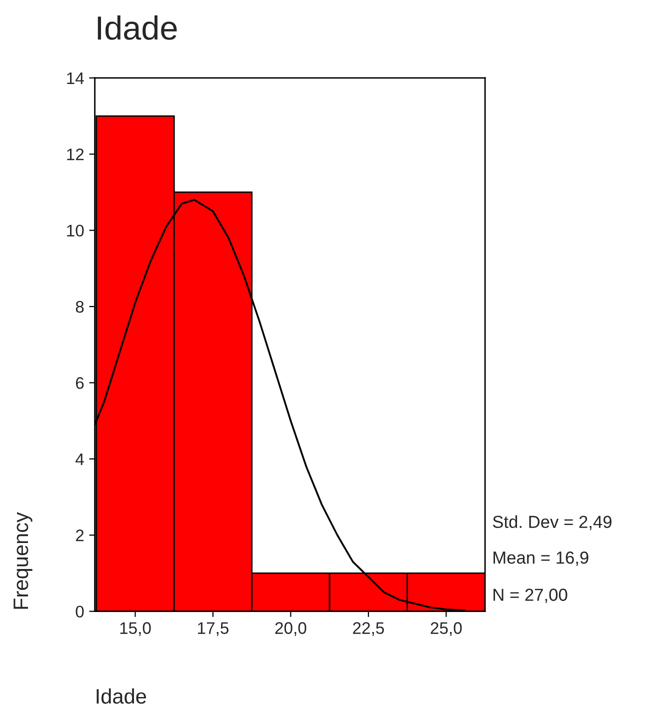 The height and width of the screenshot is (715, 645). Describe the element at coordinates (23, 560) in the screenshot. I see `y-axis-title: Frequency` at that location.